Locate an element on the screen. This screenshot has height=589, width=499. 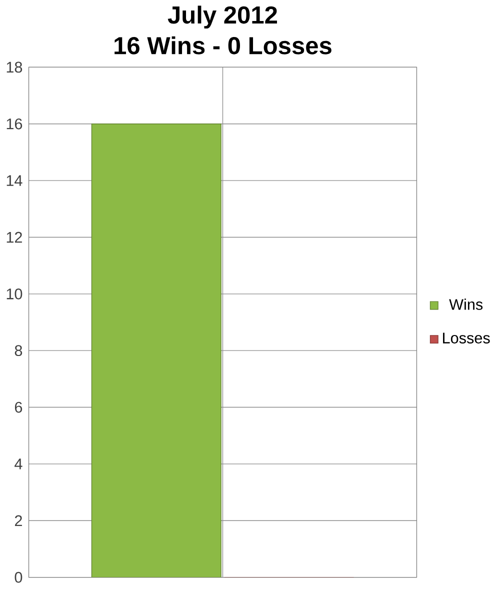
y-tick-label: 12 is located at coordinates (14, 237).